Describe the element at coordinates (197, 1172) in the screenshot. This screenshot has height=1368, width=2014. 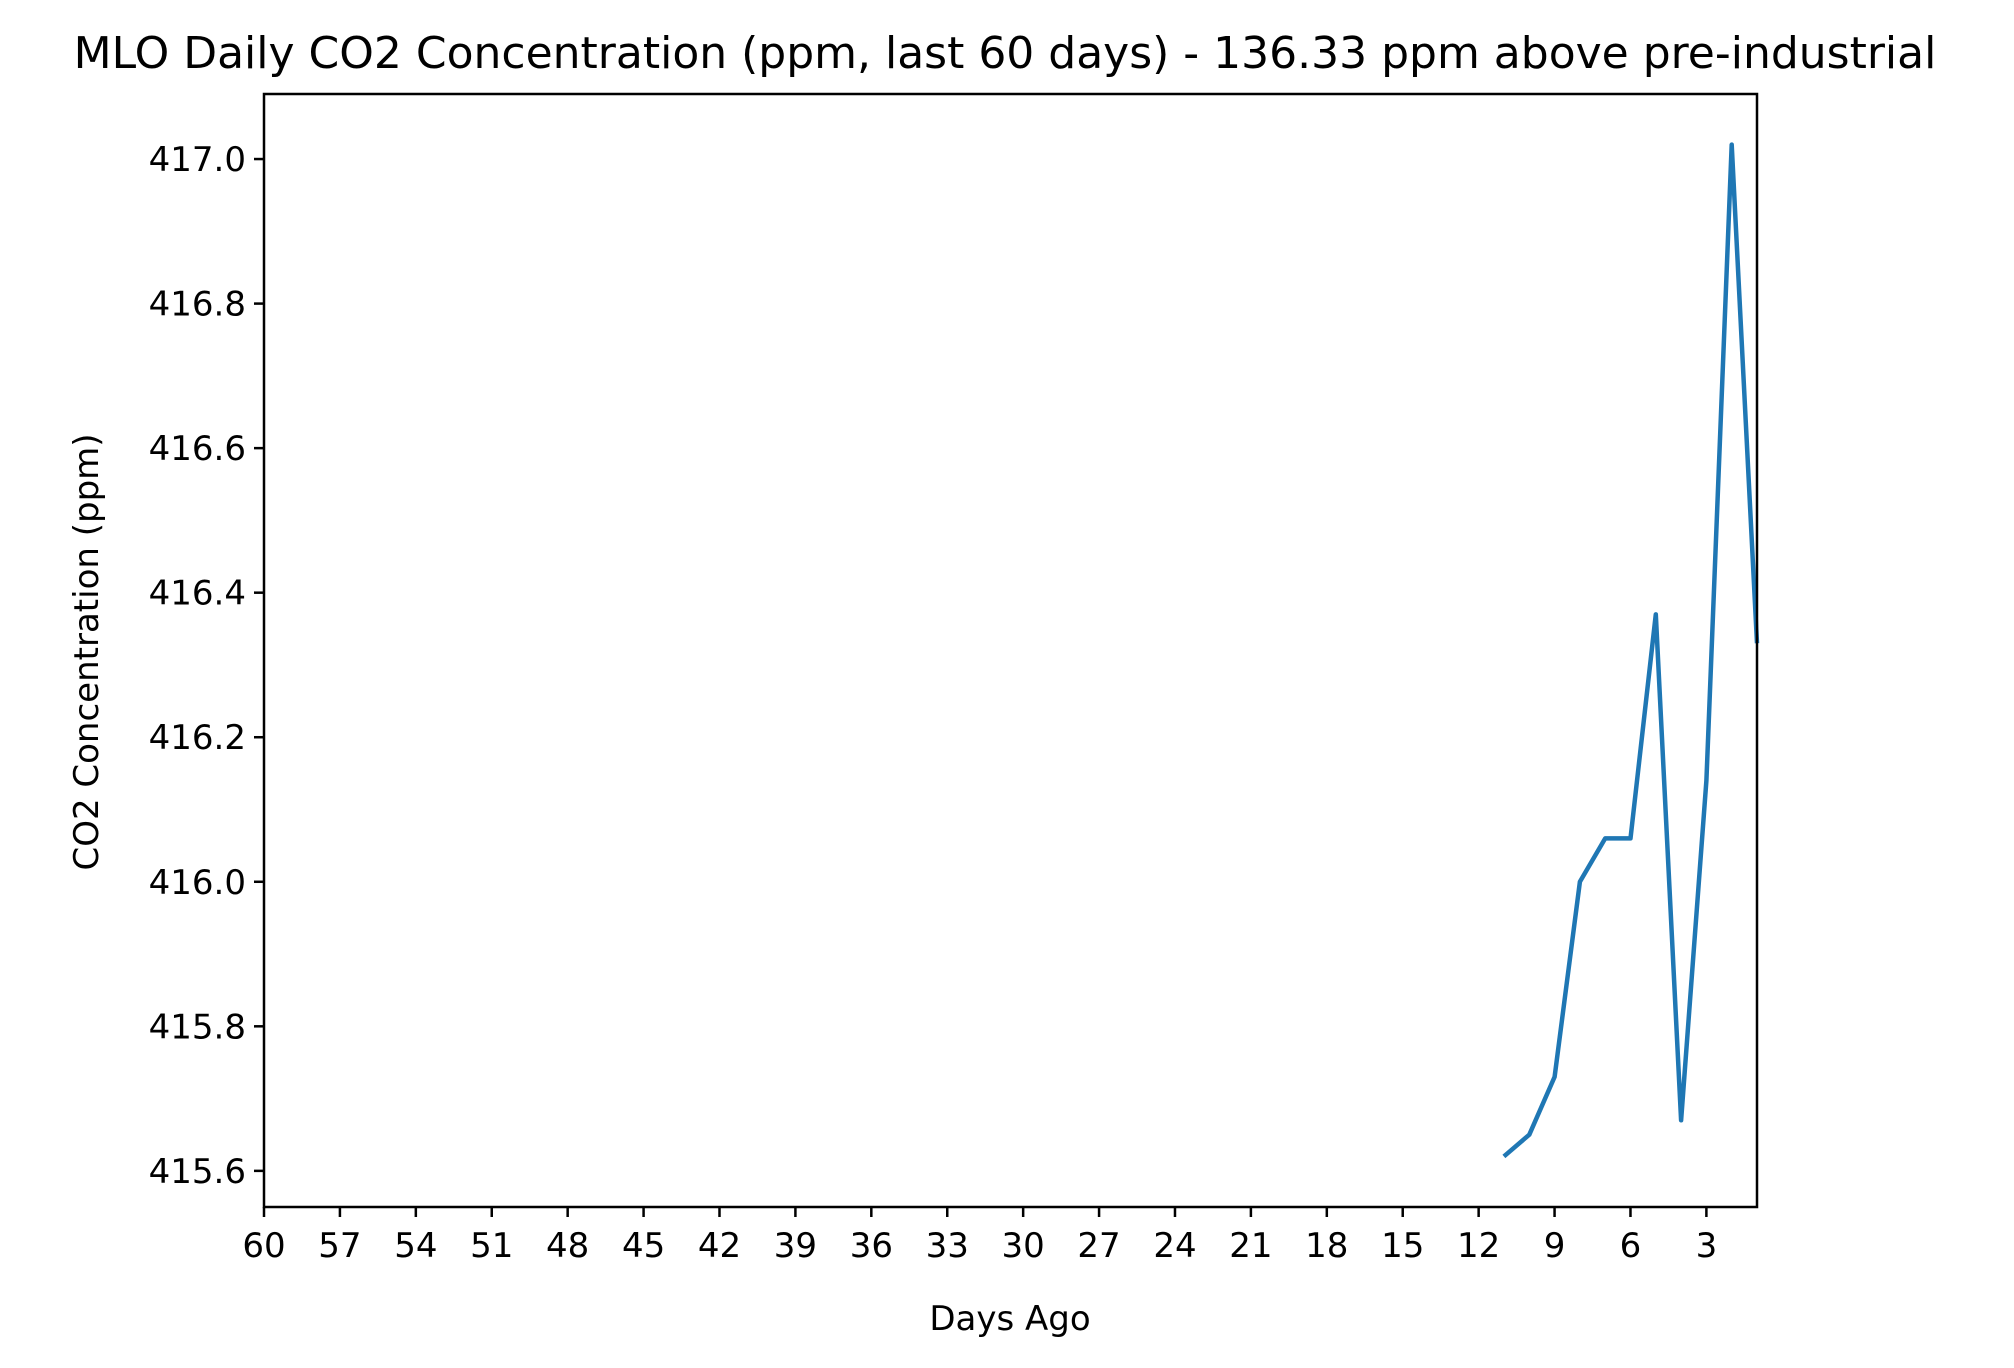
I see `y-tick-label: 415.6` at that location.